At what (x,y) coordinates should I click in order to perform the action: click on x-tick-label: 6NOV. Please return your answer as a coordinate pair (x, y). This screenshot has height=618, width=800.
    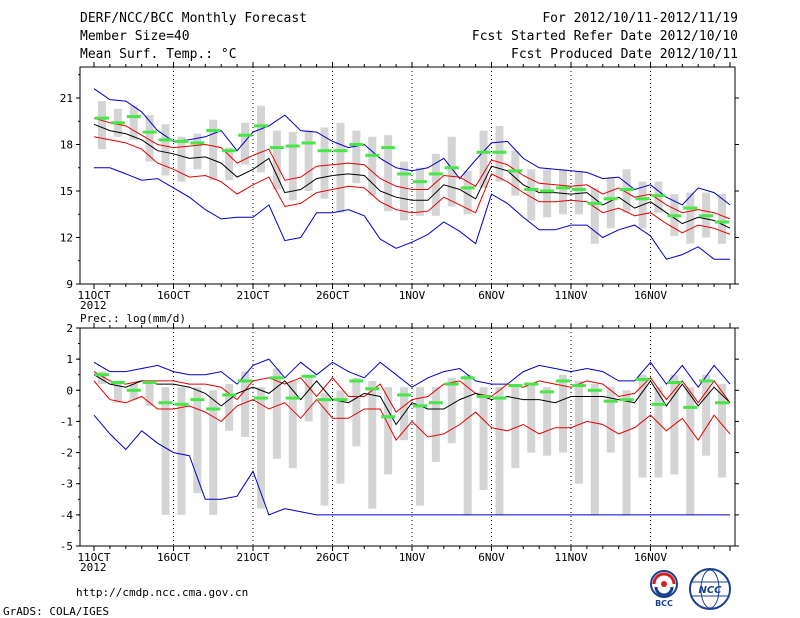
    Looking at the image, I should click on (491, 557).